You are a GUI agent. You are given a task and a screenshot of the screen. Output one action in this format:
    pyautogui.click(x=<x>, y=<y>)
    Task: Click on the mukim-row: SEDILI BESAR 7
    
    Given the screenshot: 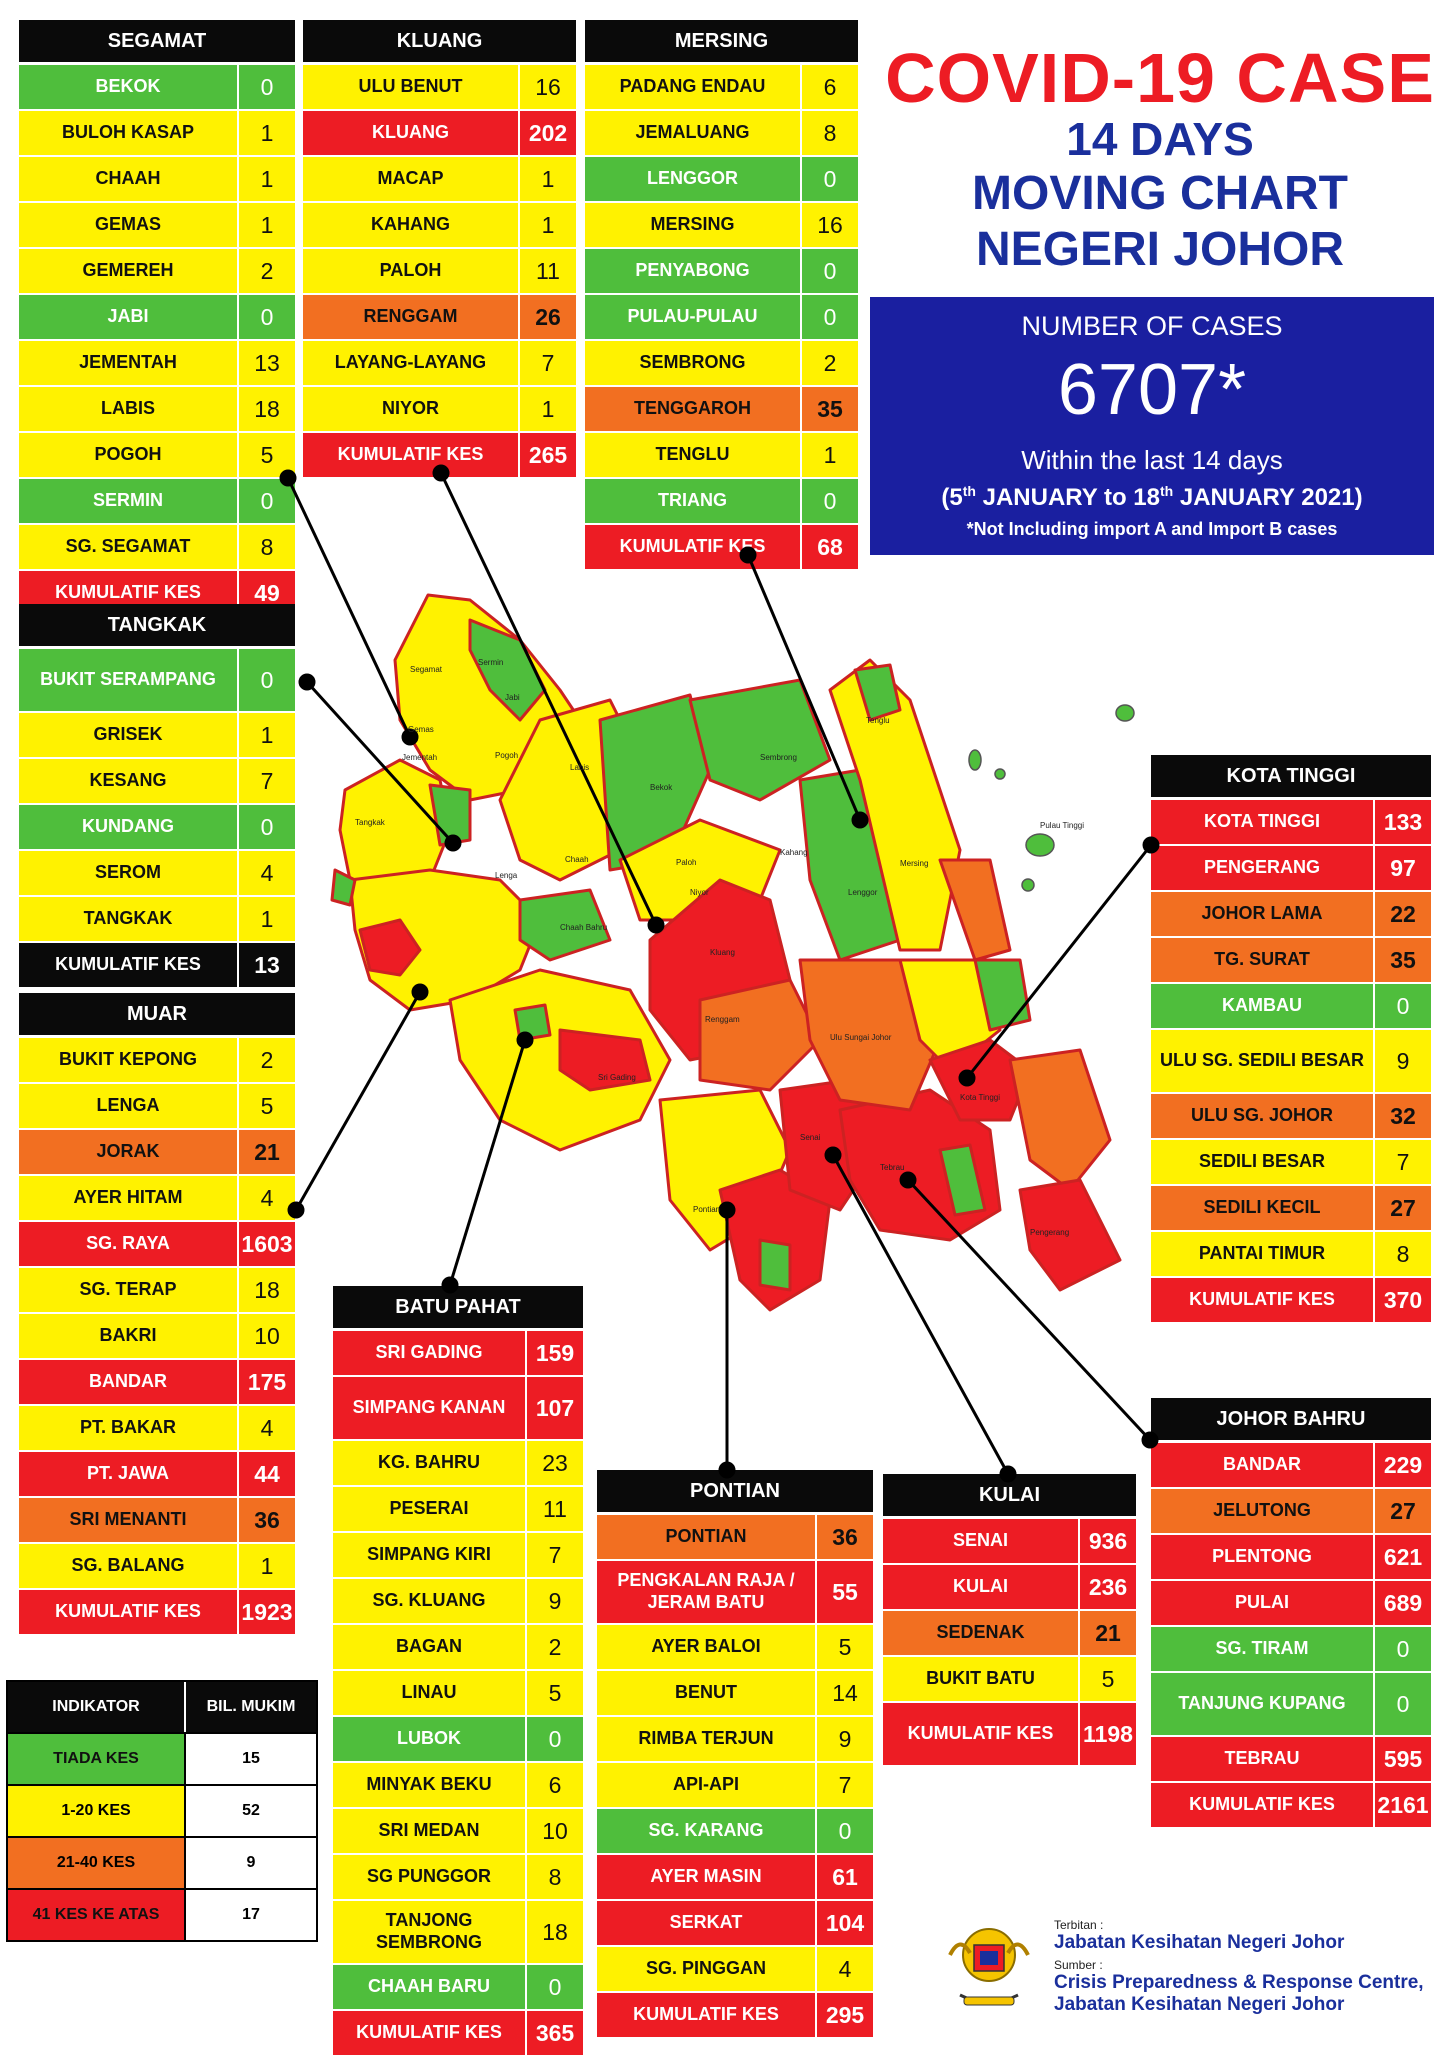 What is the action you would take?
    pyautogui.click(x=1291, y=1163)
    